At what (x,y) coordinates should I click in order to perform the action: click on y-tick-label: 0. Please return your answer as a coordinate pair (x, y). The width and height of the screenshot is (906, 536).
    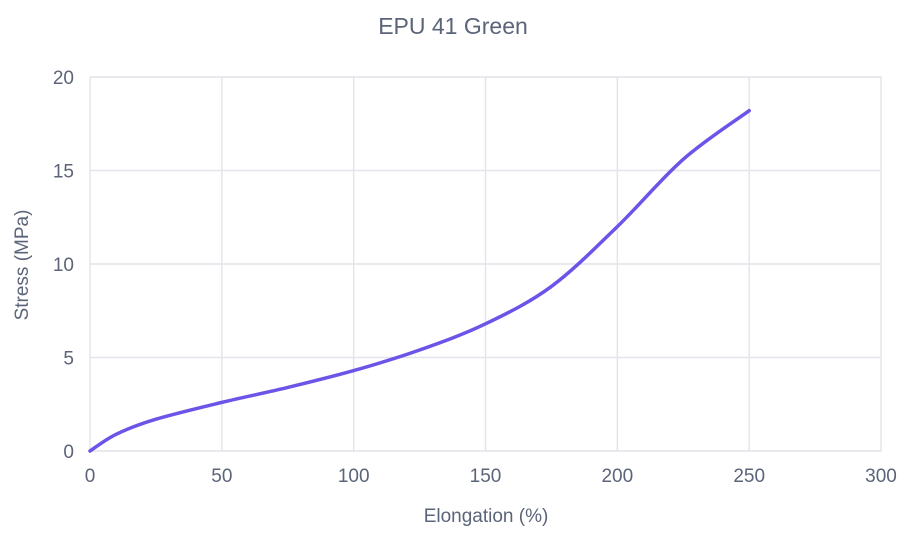
    Looking at the image, I should click on (68, 452).